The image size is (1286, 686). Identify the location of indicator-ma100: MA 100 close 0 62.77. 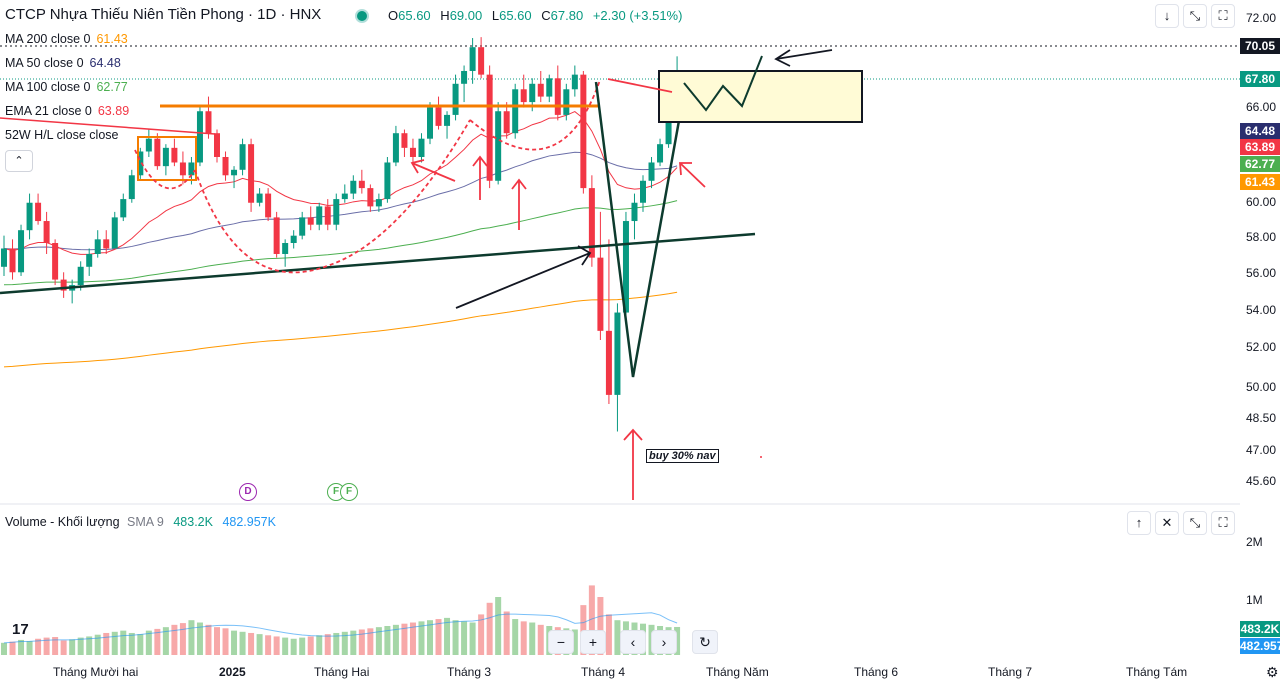
(66, 87).